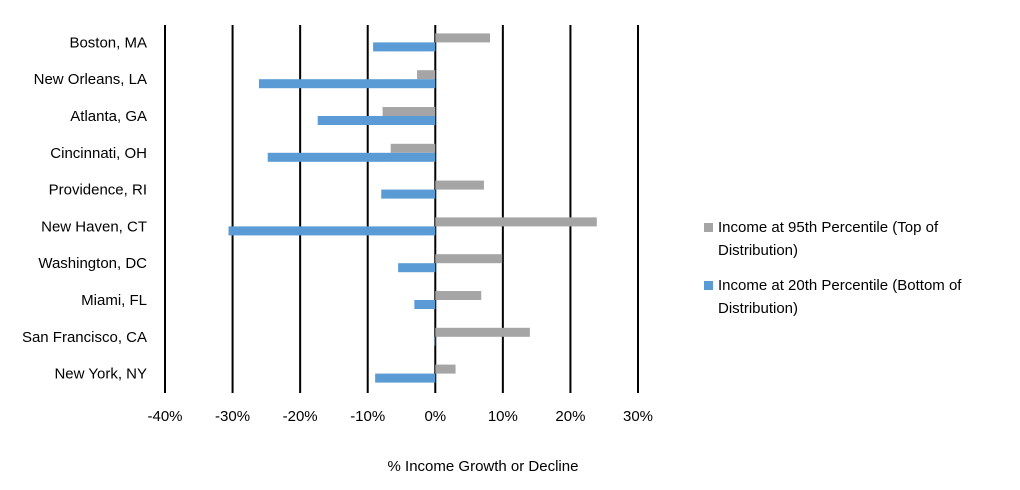 The height and width of the screenshot is (490, 1020). What do you see at coordinates (108, 42) in the screenshot?
I see `y-tick-label: Boston, MA` at bounding box center [108, 42].